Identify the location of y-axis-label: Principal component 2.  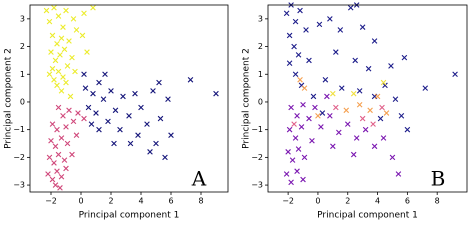
(9, 98).